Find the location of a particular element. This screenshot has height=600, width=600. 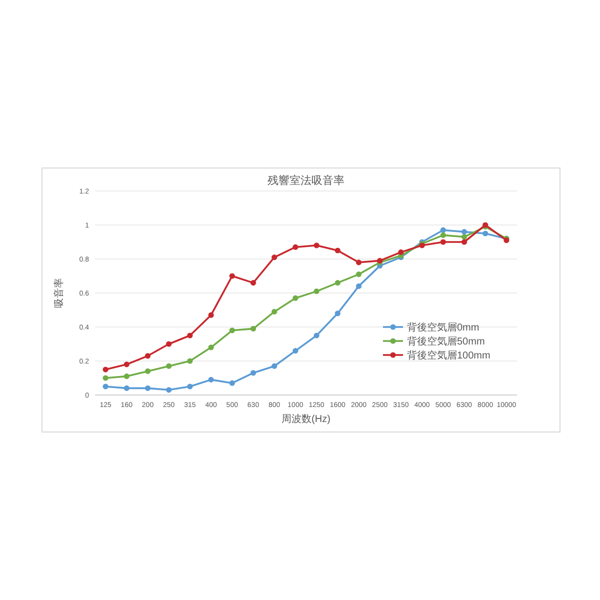

x-axis-title: 周波数(Hz) is located at coordinates (306, 419).